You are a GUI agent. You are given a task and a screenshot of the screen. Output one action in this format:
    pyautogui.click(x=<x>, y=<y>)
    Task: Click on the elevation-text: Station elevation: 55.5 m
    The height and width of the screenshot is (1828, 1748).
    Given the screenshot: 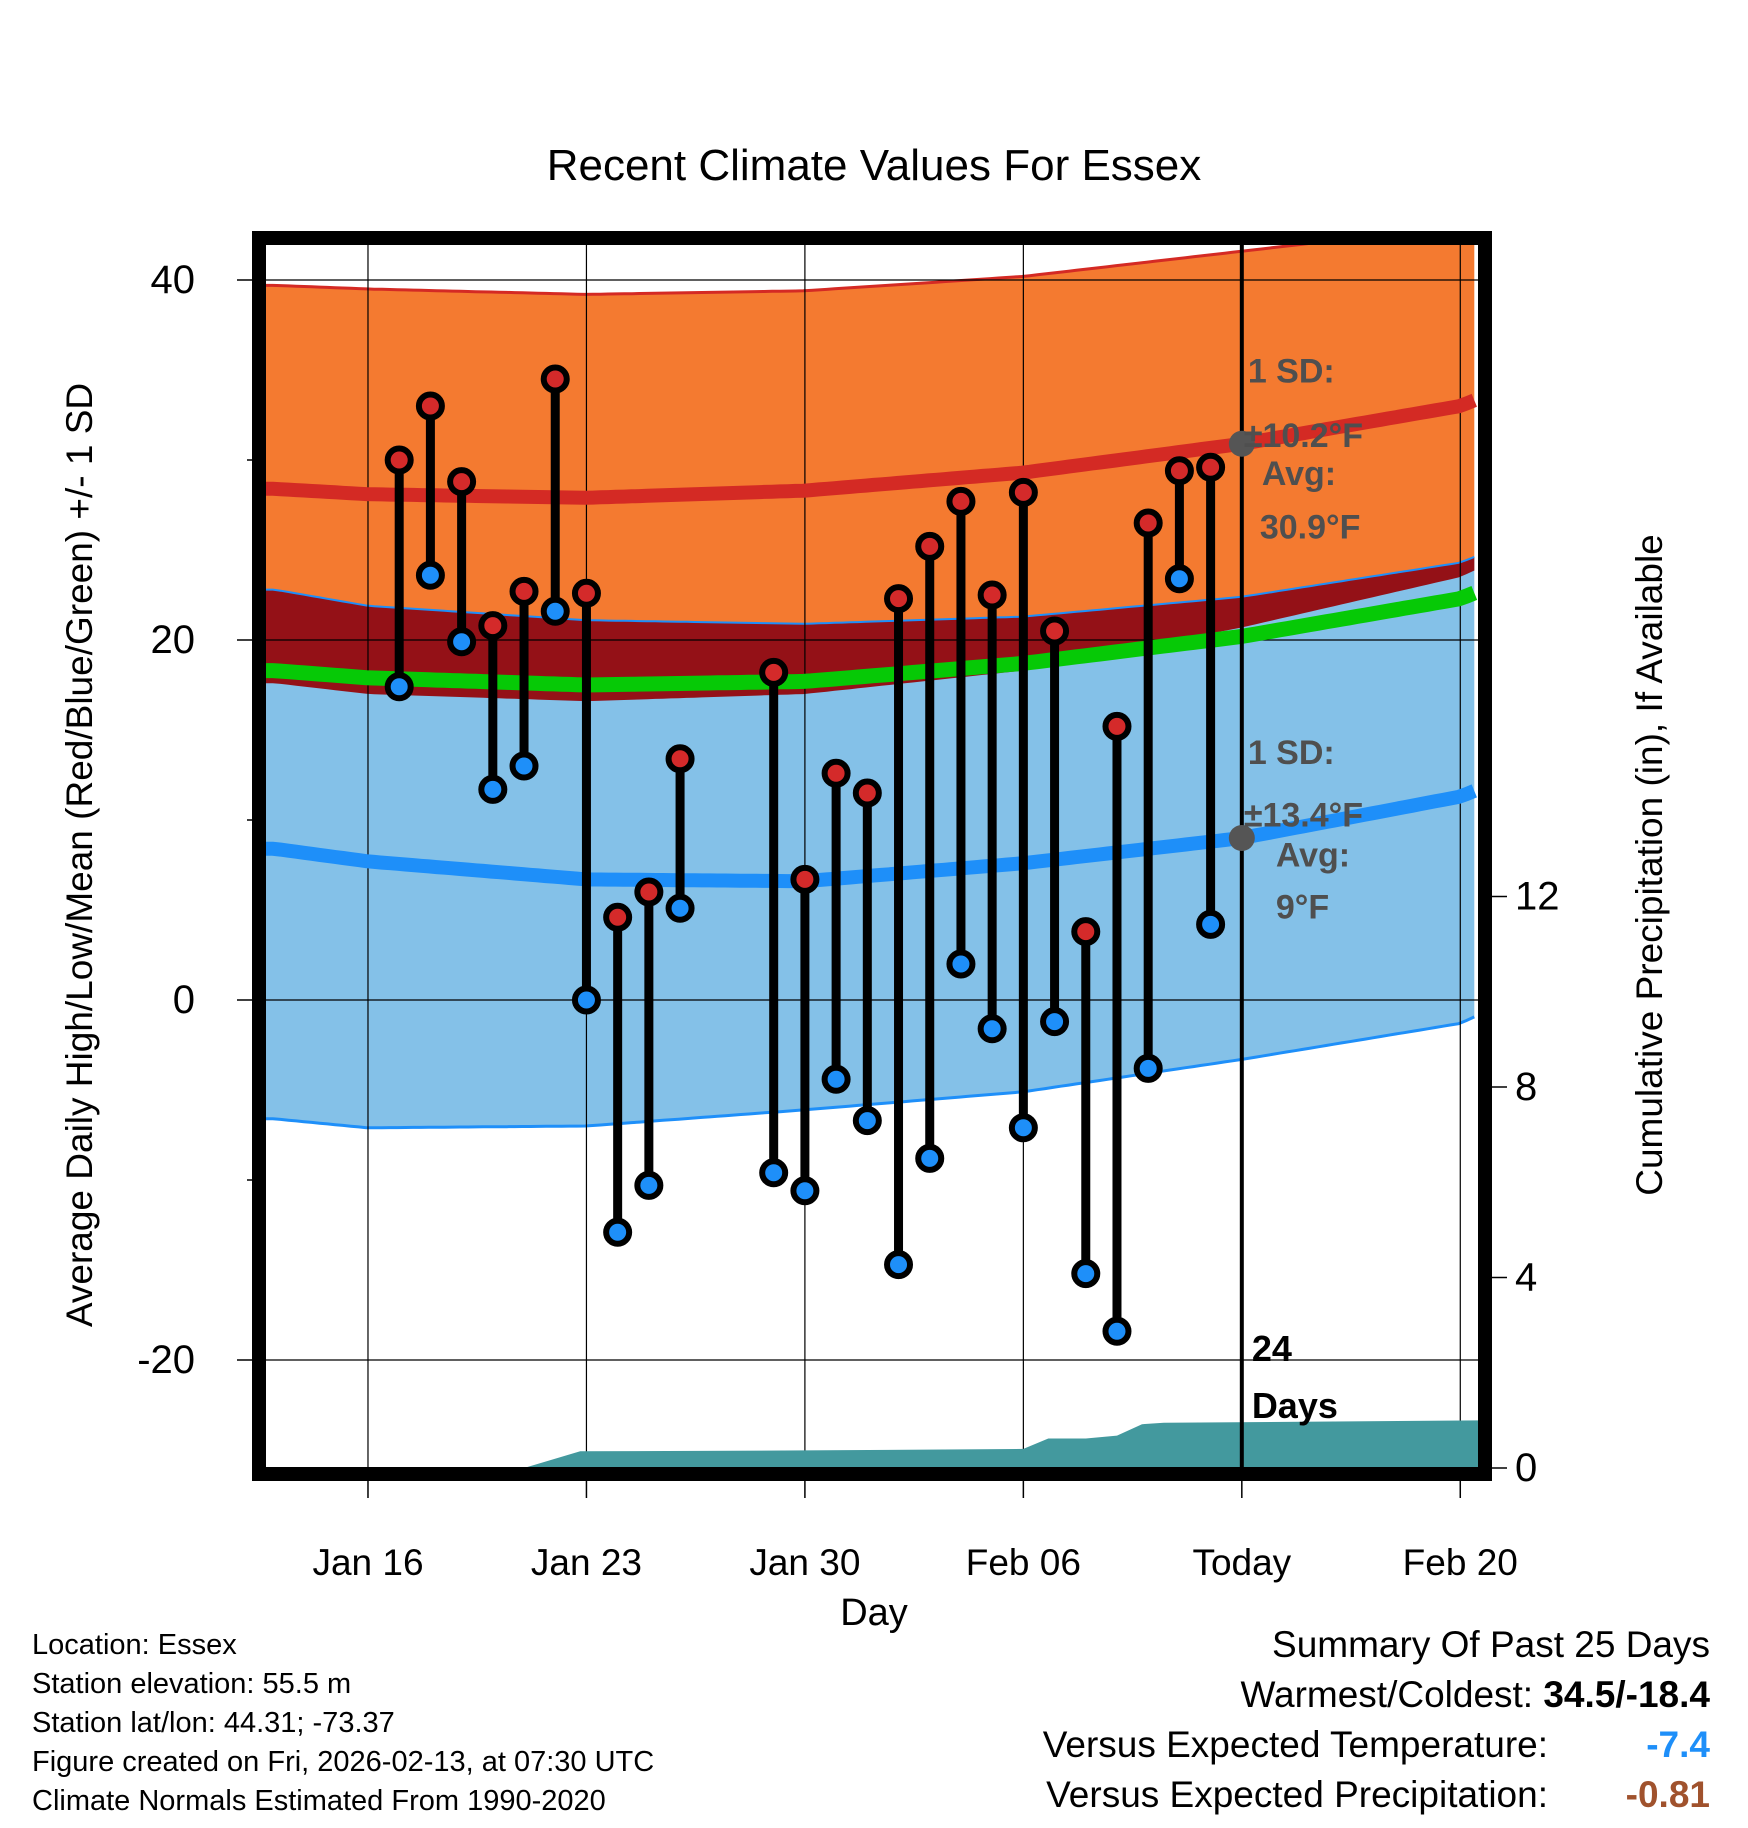 What is the action you would take?
    pyautogui.click(x=192, y=1684)
    